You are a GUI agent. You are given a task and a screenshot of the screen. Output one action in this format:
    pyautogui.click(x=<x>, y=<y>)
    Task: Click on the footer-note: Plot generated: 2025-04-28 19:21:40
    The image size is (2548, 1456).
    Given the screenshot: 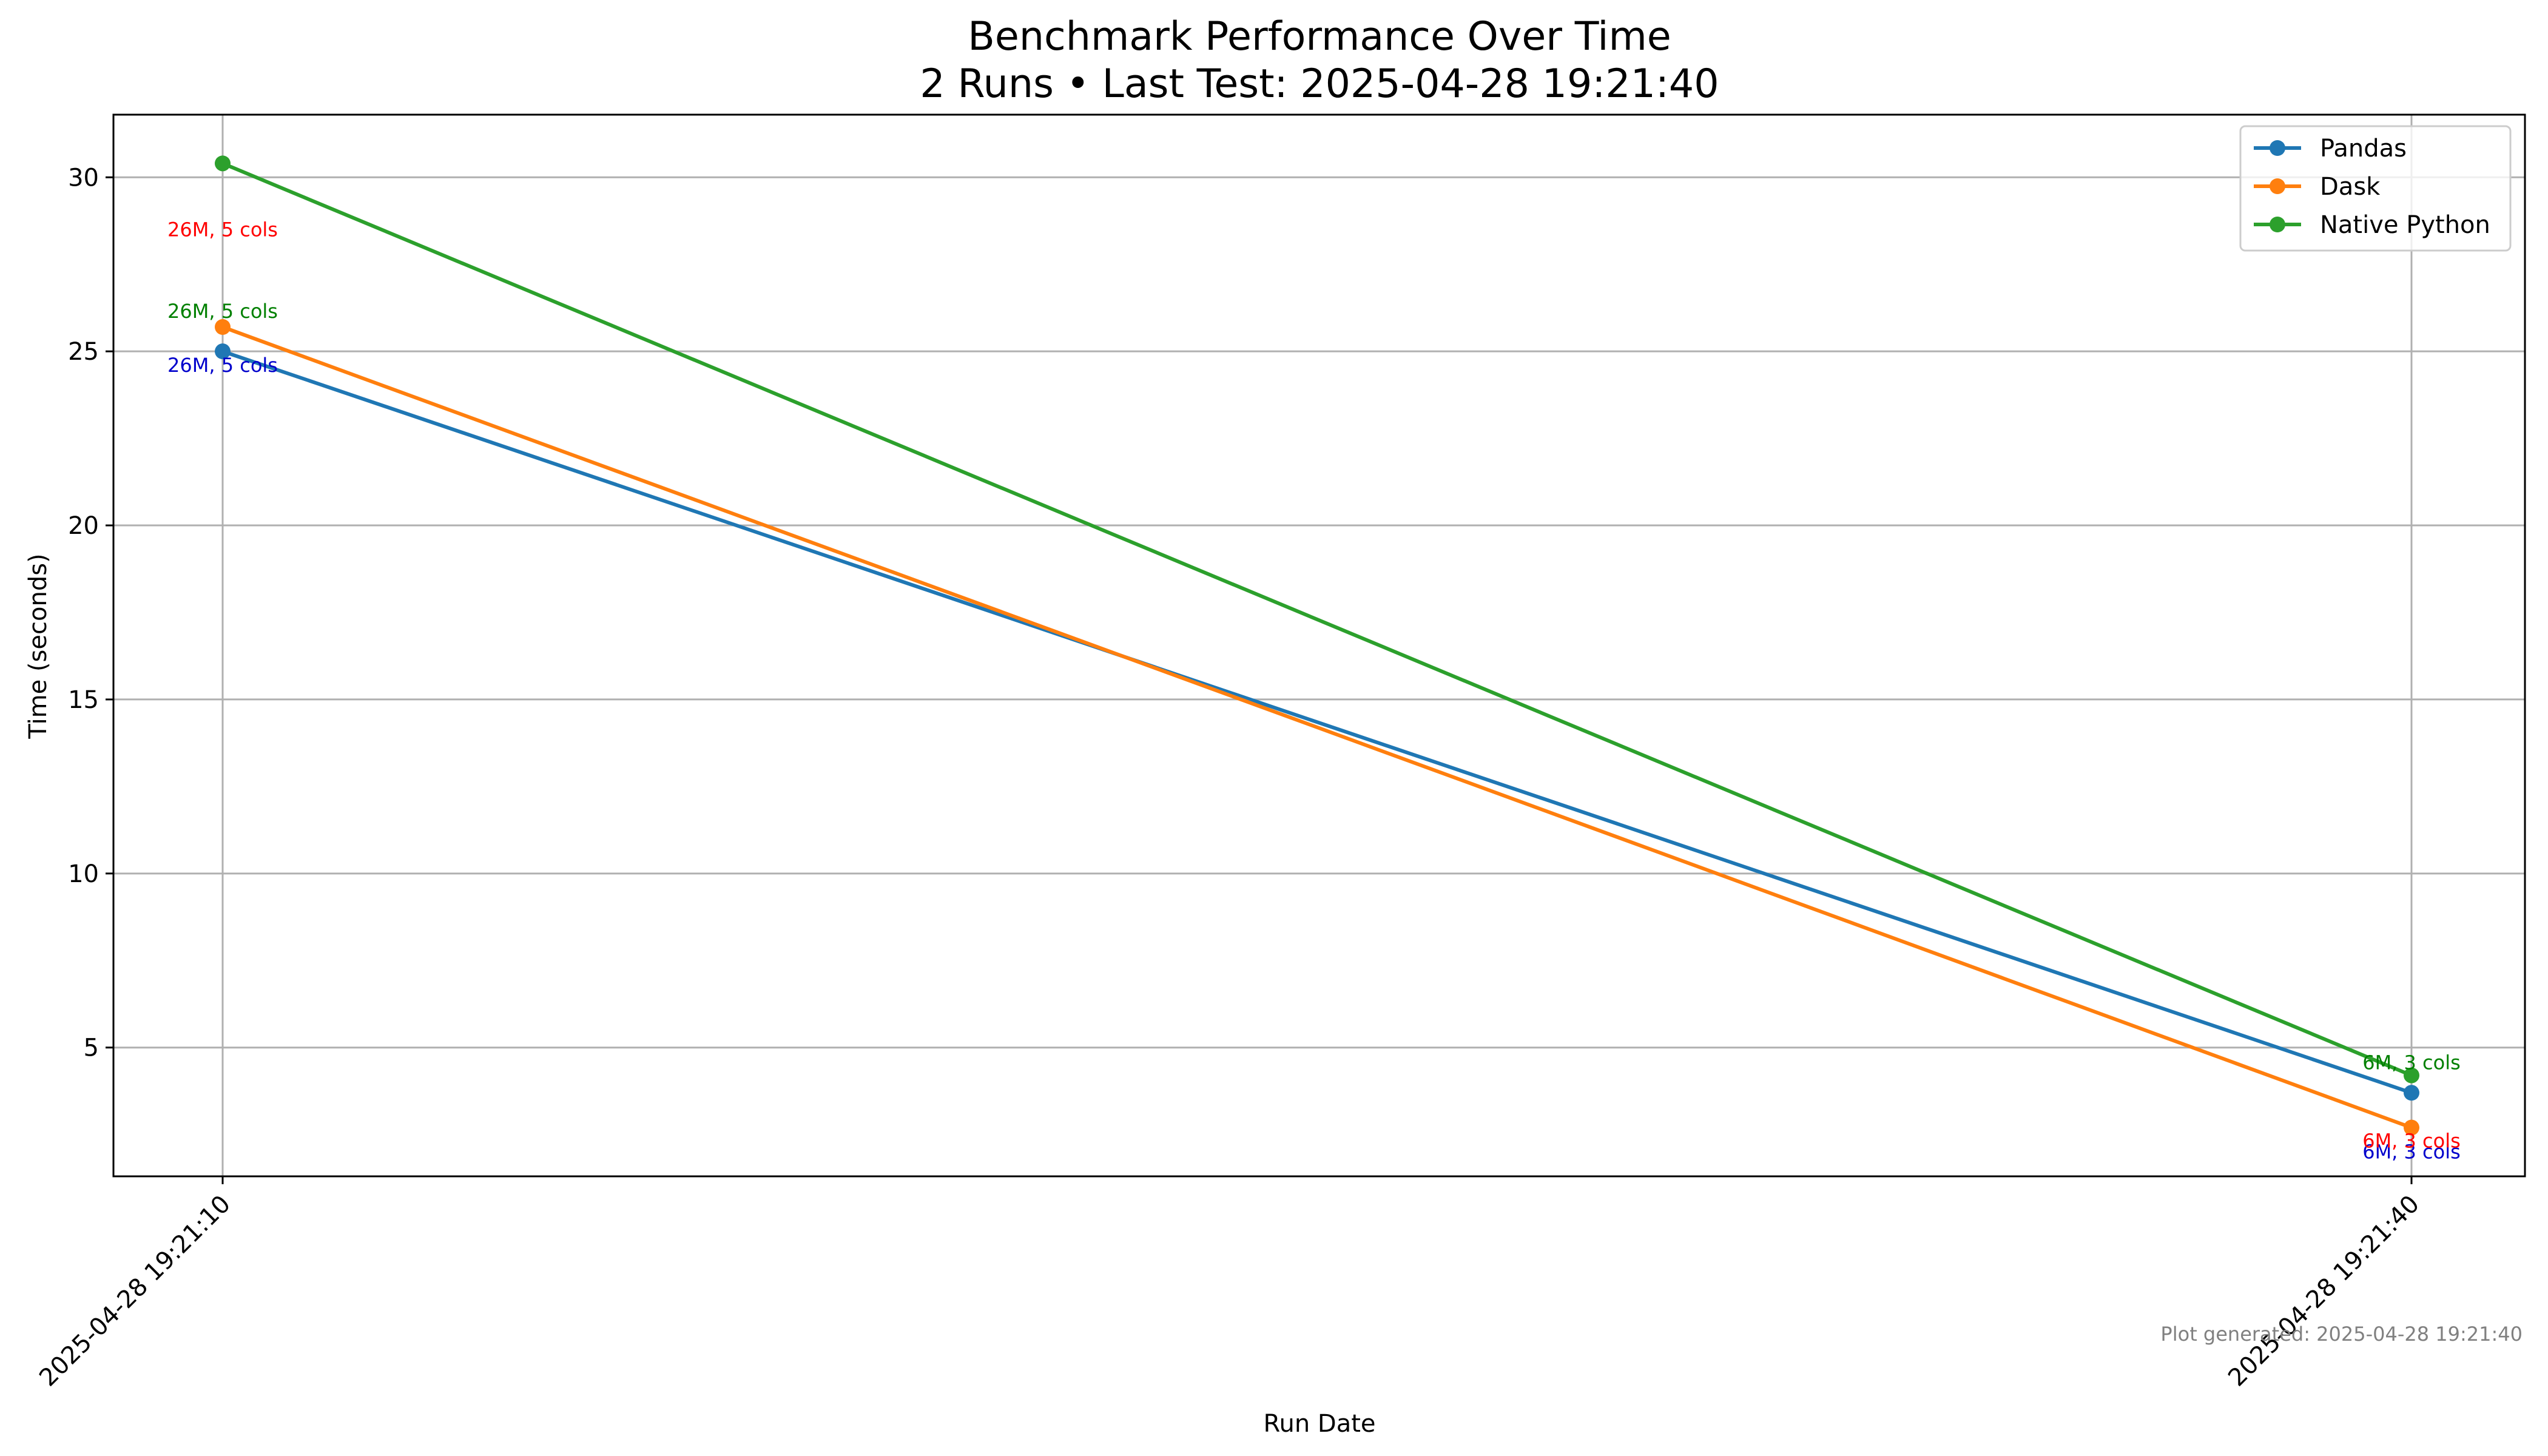 What is the action you would take?
    pyautogui.click(x=2341, y=1334)
    